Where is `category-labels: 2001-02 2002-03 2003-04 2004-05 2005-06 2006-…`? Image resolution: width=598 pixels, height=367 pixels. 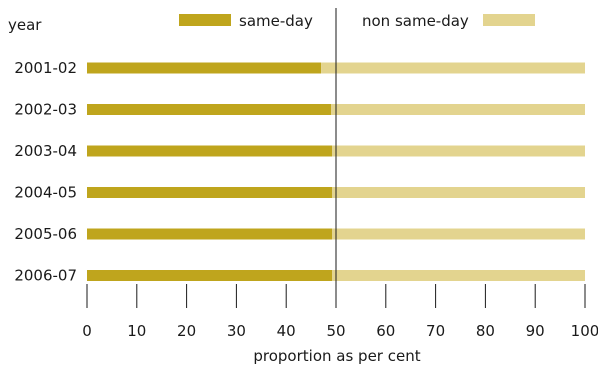
category-labels: 2001-02 2002-03 2003-04 2004-05 2005-06 2006-… is located at coordinates (45, 172).